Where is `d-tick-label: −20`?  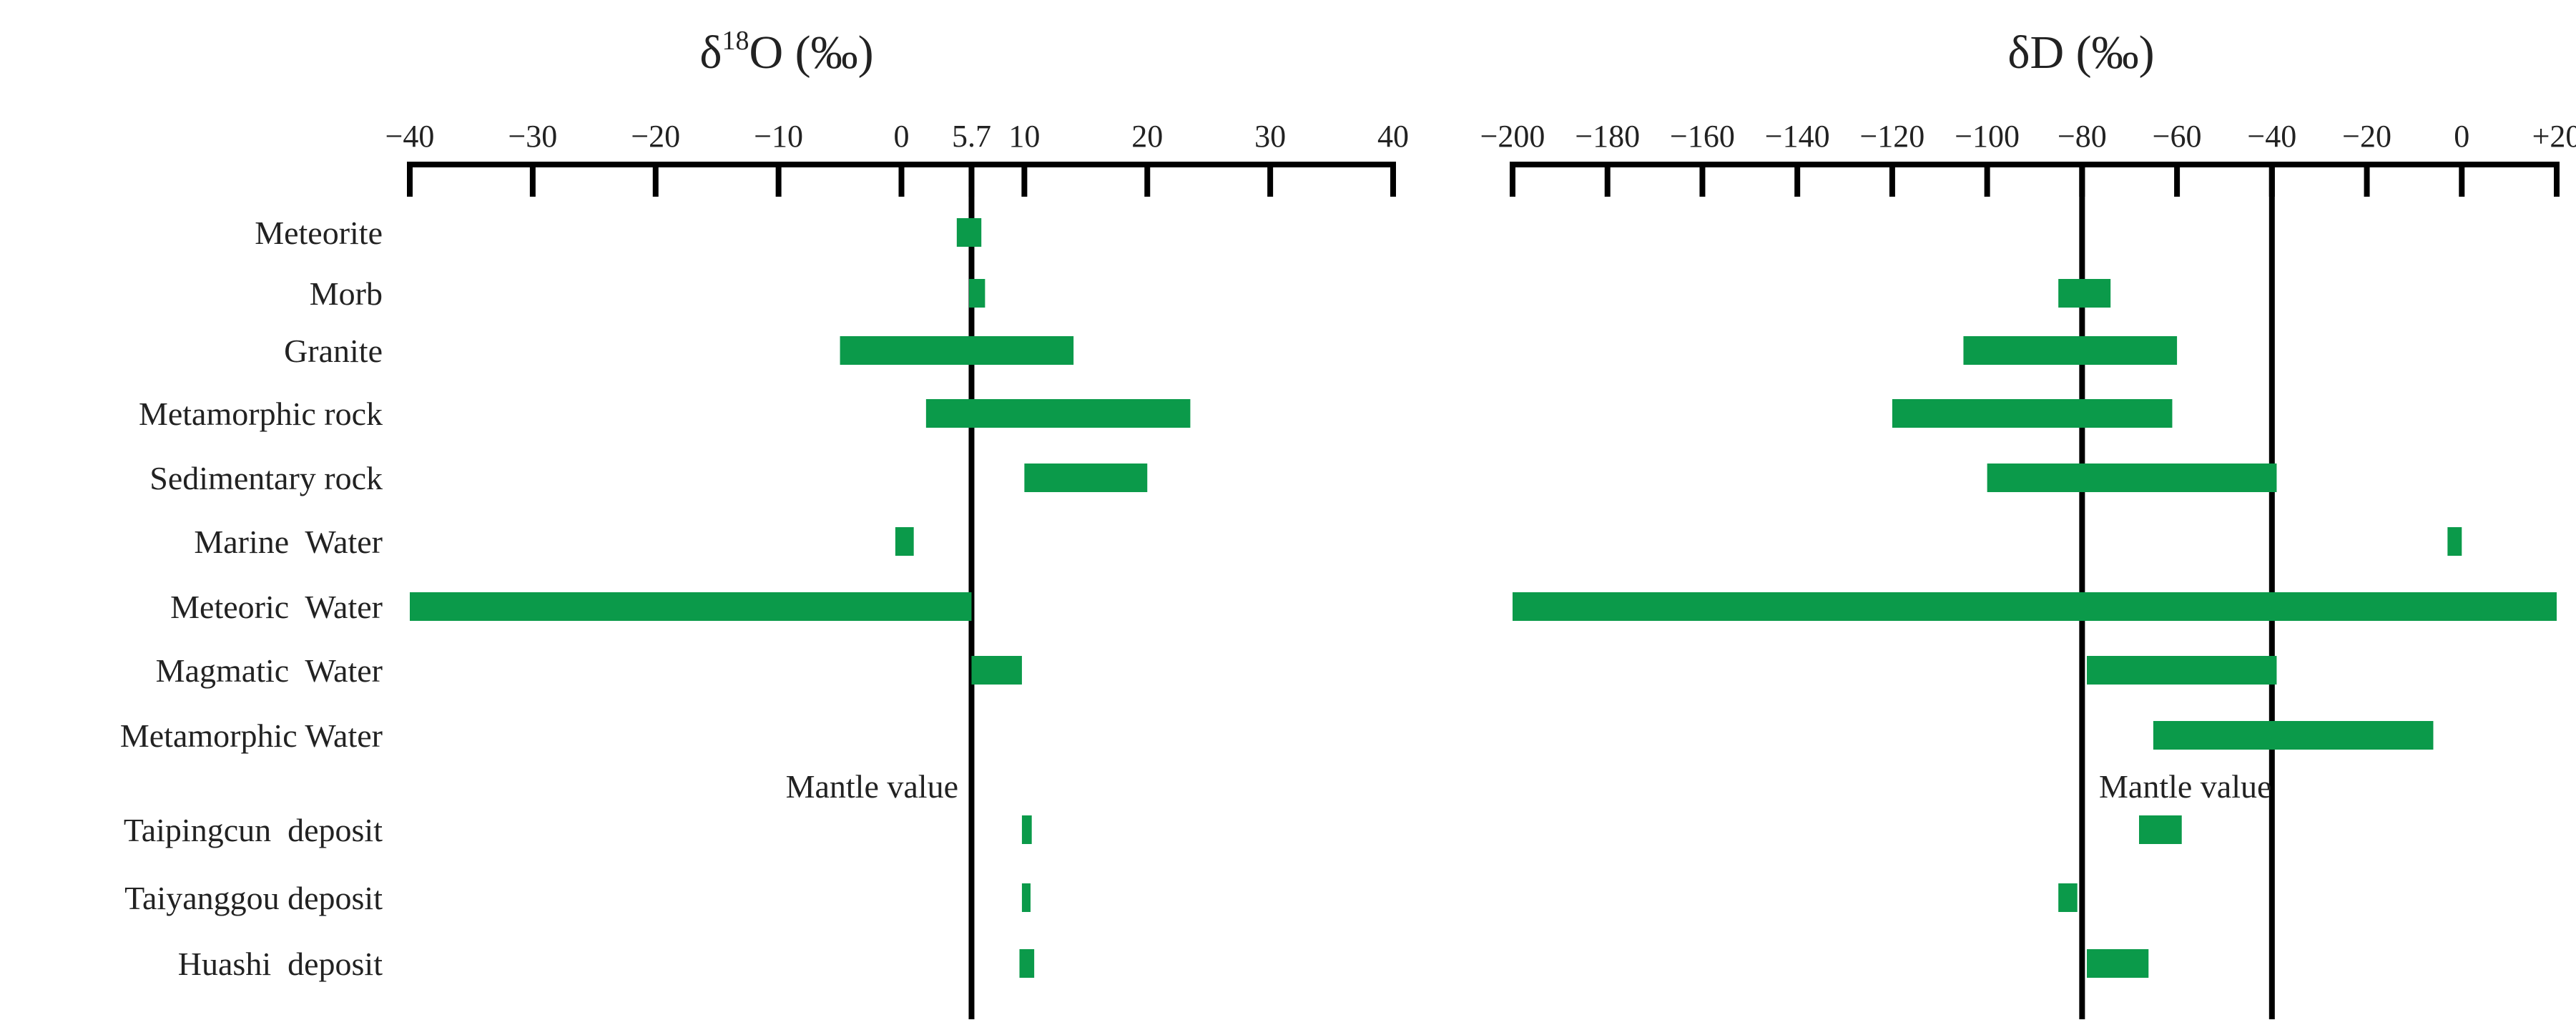 d-tick-label: −20 is located at coordinates (2366, 136).